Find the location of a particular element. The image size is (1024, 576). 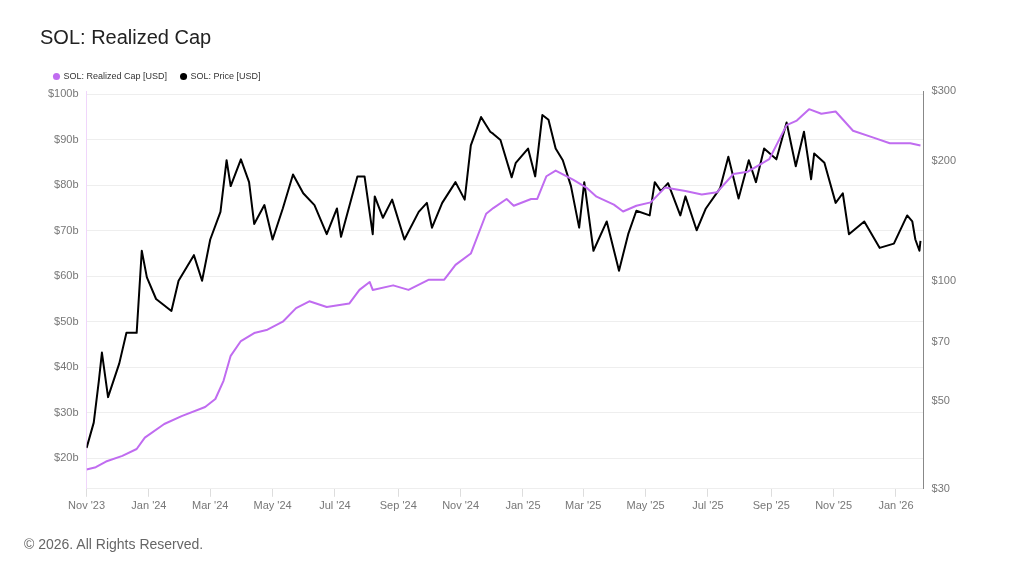

x-tick-label: Mar '25 is located at coordinates (583, 505).